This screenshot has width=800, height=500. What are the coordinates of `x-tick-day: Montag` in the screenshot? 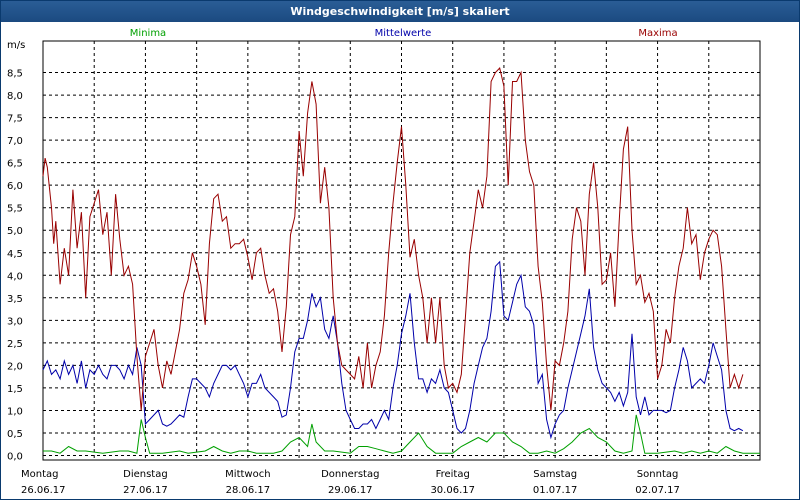 It's located at (39, 474).